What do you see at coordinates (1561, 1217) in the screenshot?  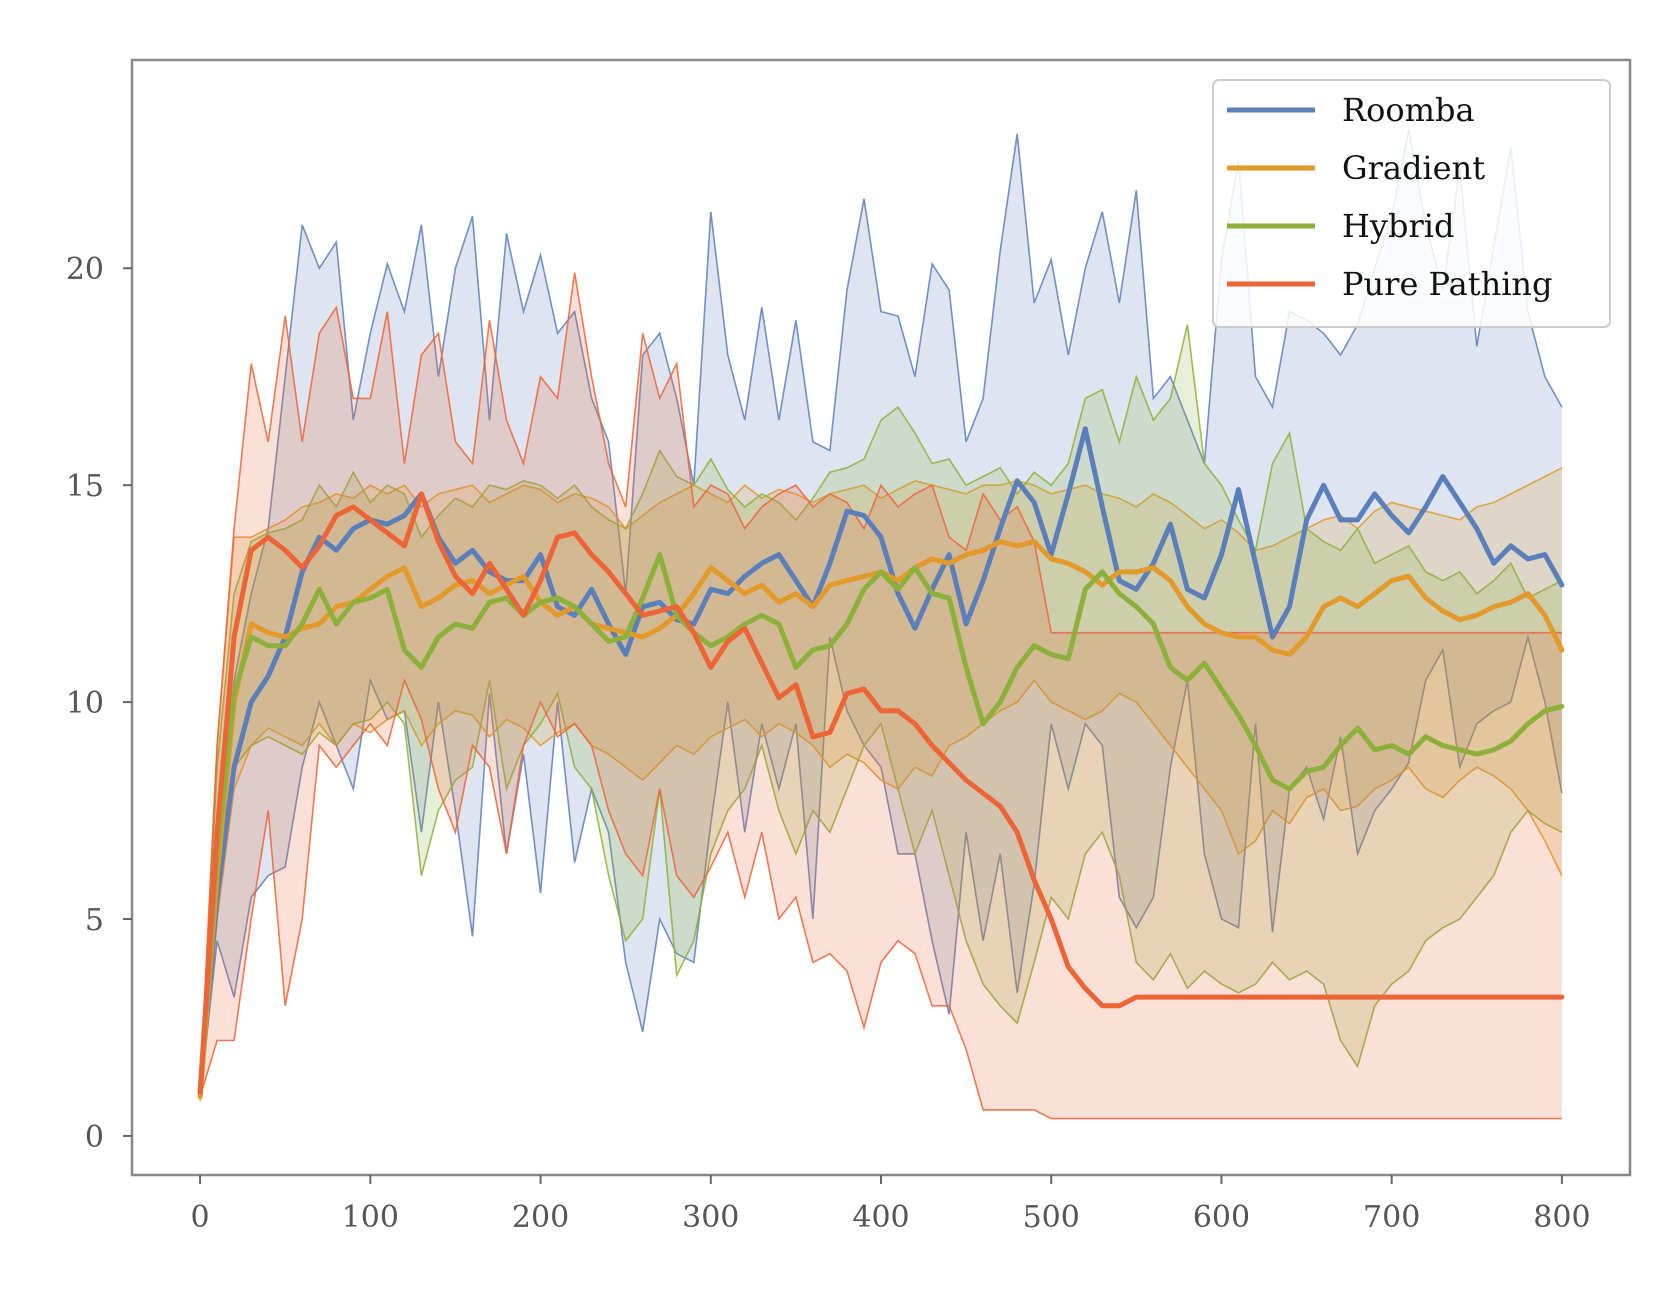 I see `x-tick-label: 800` at bounding box center [1561, 1217].